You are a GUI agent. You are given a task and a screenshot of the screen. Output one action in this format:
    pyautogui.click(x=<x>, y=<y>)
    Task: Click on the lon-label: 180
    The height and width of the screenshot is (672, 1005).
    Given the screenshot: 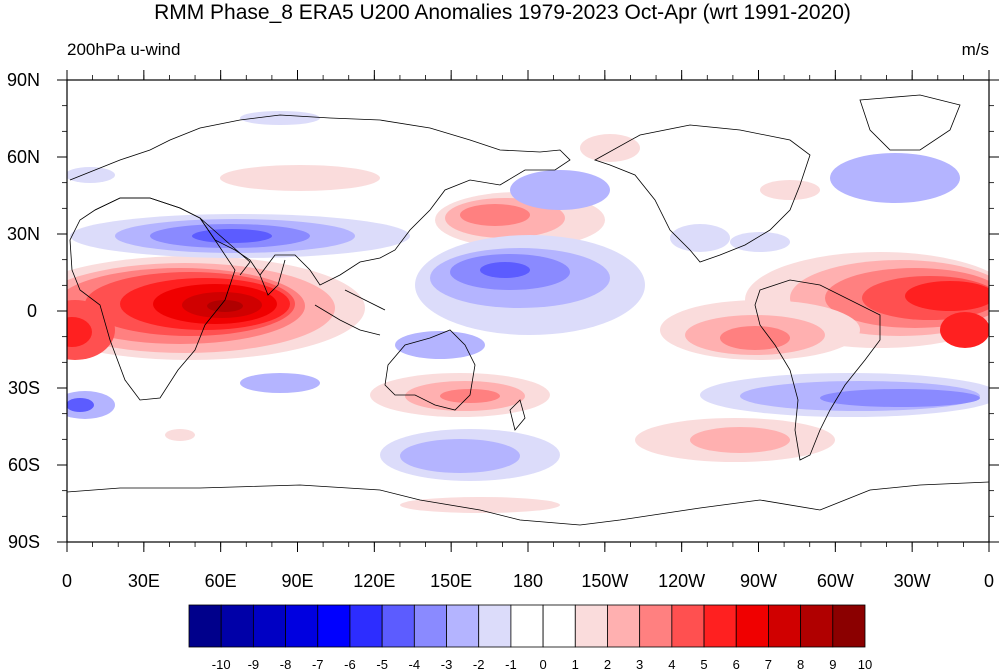 What is the action you would take?
    pyautogui.click(x=528, y=581)
    